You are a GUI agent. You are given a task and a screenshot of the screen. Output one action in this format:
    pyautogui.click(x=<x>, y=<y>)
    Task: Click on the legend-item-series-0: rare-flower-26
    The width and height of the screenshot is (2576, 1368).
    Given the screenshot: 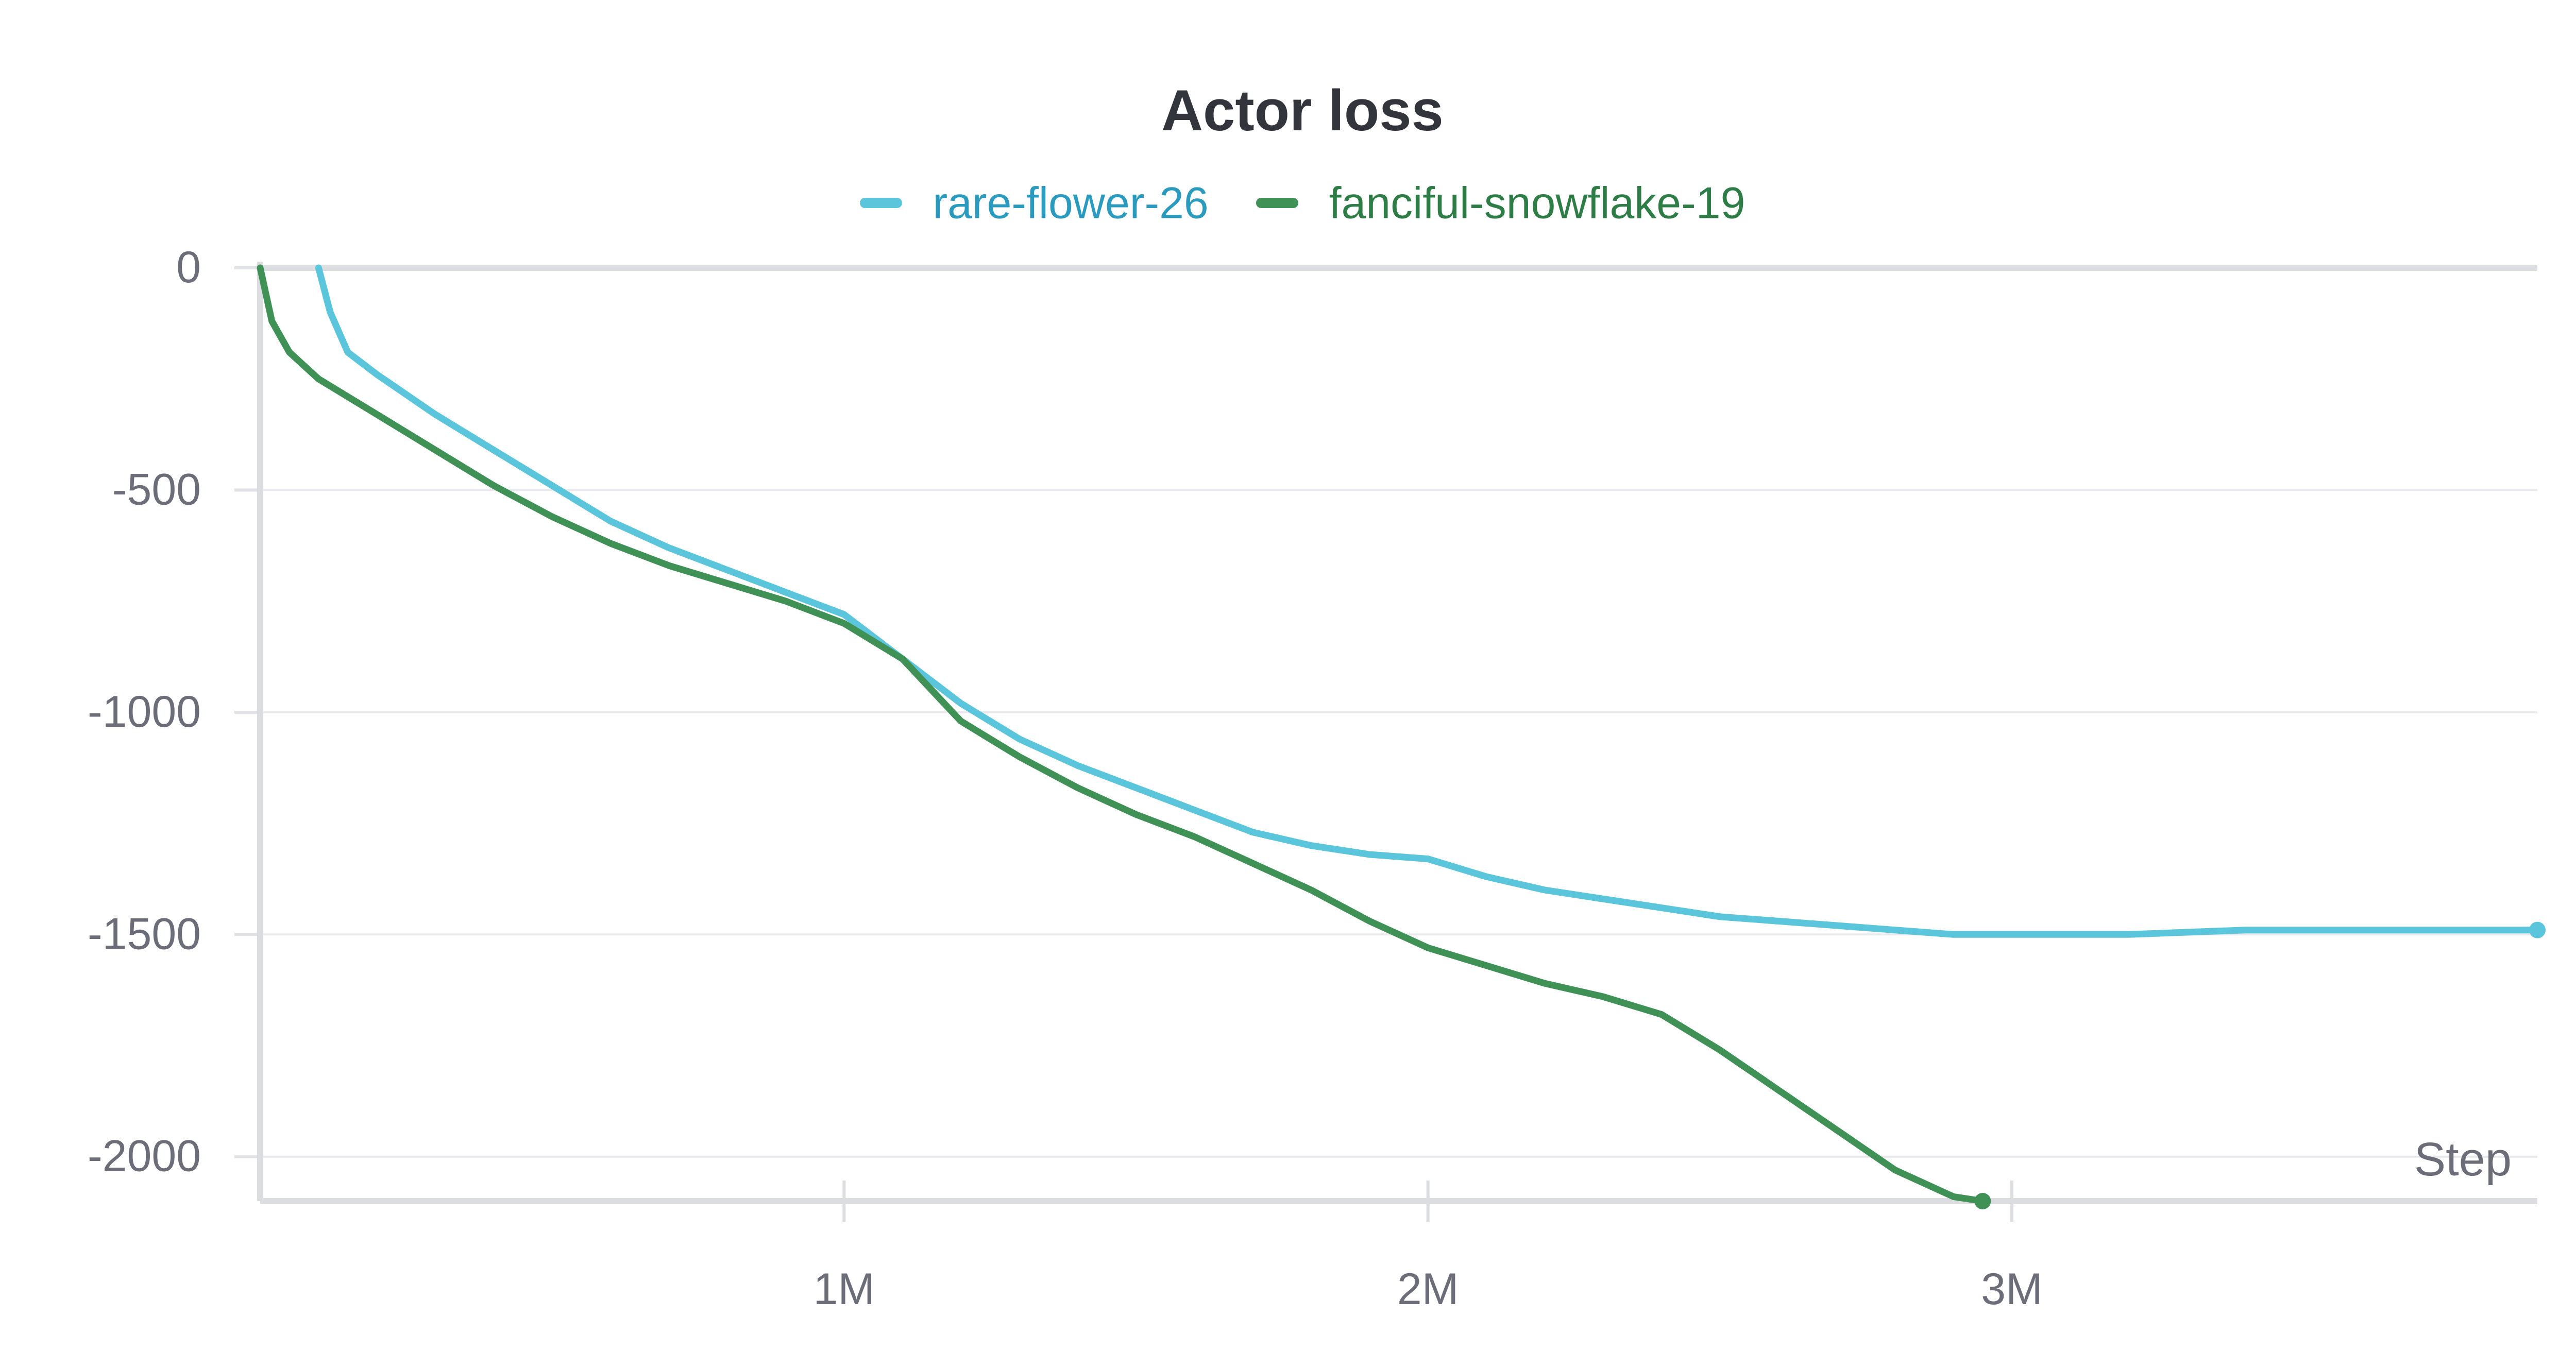 What is the action you would take?
    pyautogui.click(x=1034, y=201)
    